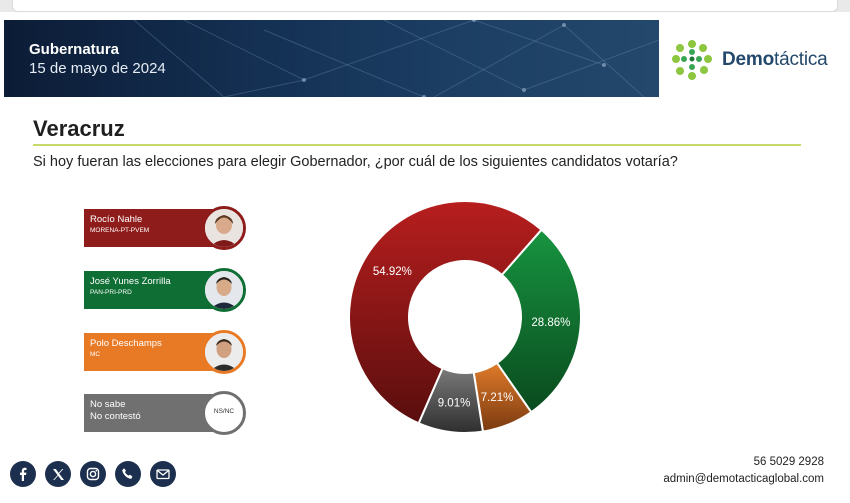 The height and width of the screenshot is (503, 850). Describe the element at coordinates (454, 403) in the screenshot. I see `donut-label-3: 9.01%` at that location.